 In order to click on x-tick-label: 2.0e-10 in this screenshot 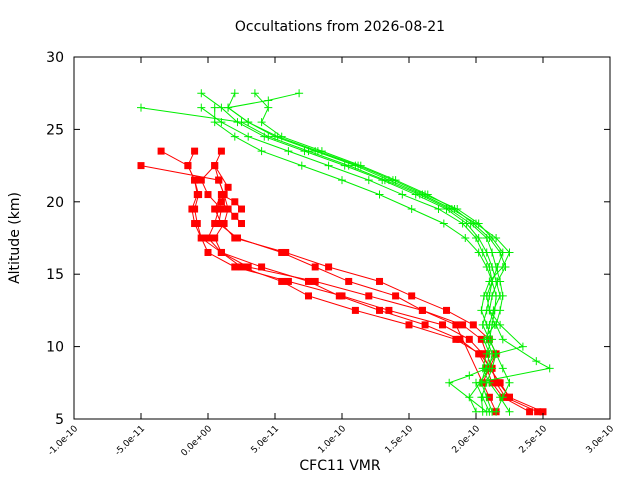, I will do `click(467, 440)`.